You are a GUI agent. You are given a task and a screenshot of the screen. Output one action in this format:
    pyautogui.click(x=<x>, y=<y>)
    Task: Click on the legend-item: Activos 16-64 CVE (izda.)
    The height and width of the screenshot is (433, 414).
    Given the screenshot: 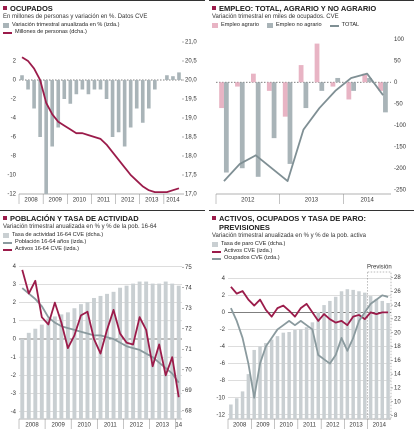 What is the action you would take?
    pyautogui.click(x=102, y=249)
    